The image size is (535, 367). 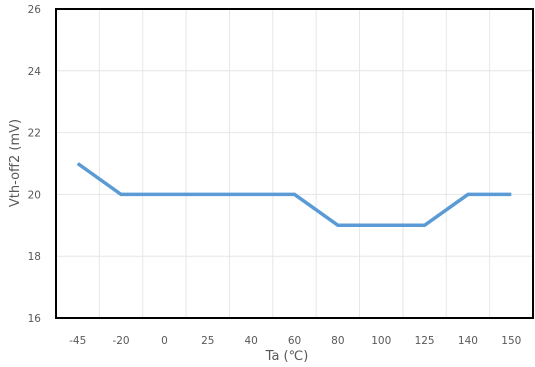 What do you see at coordinates (468, 341) in the screenshot?
I see `x-tick-label: 140` at bounding box center [468, 341].